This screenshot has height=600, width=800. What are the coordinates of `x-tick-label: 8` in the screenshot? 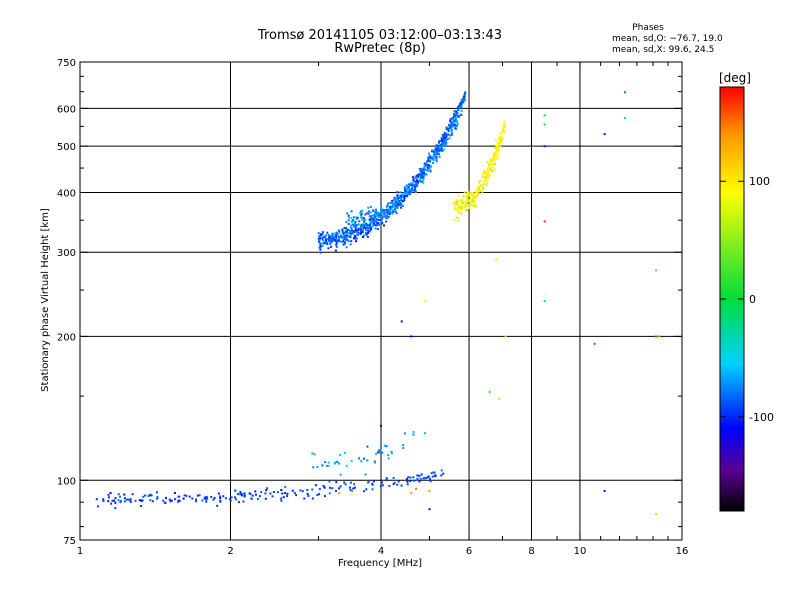 It's located at (531, 551).